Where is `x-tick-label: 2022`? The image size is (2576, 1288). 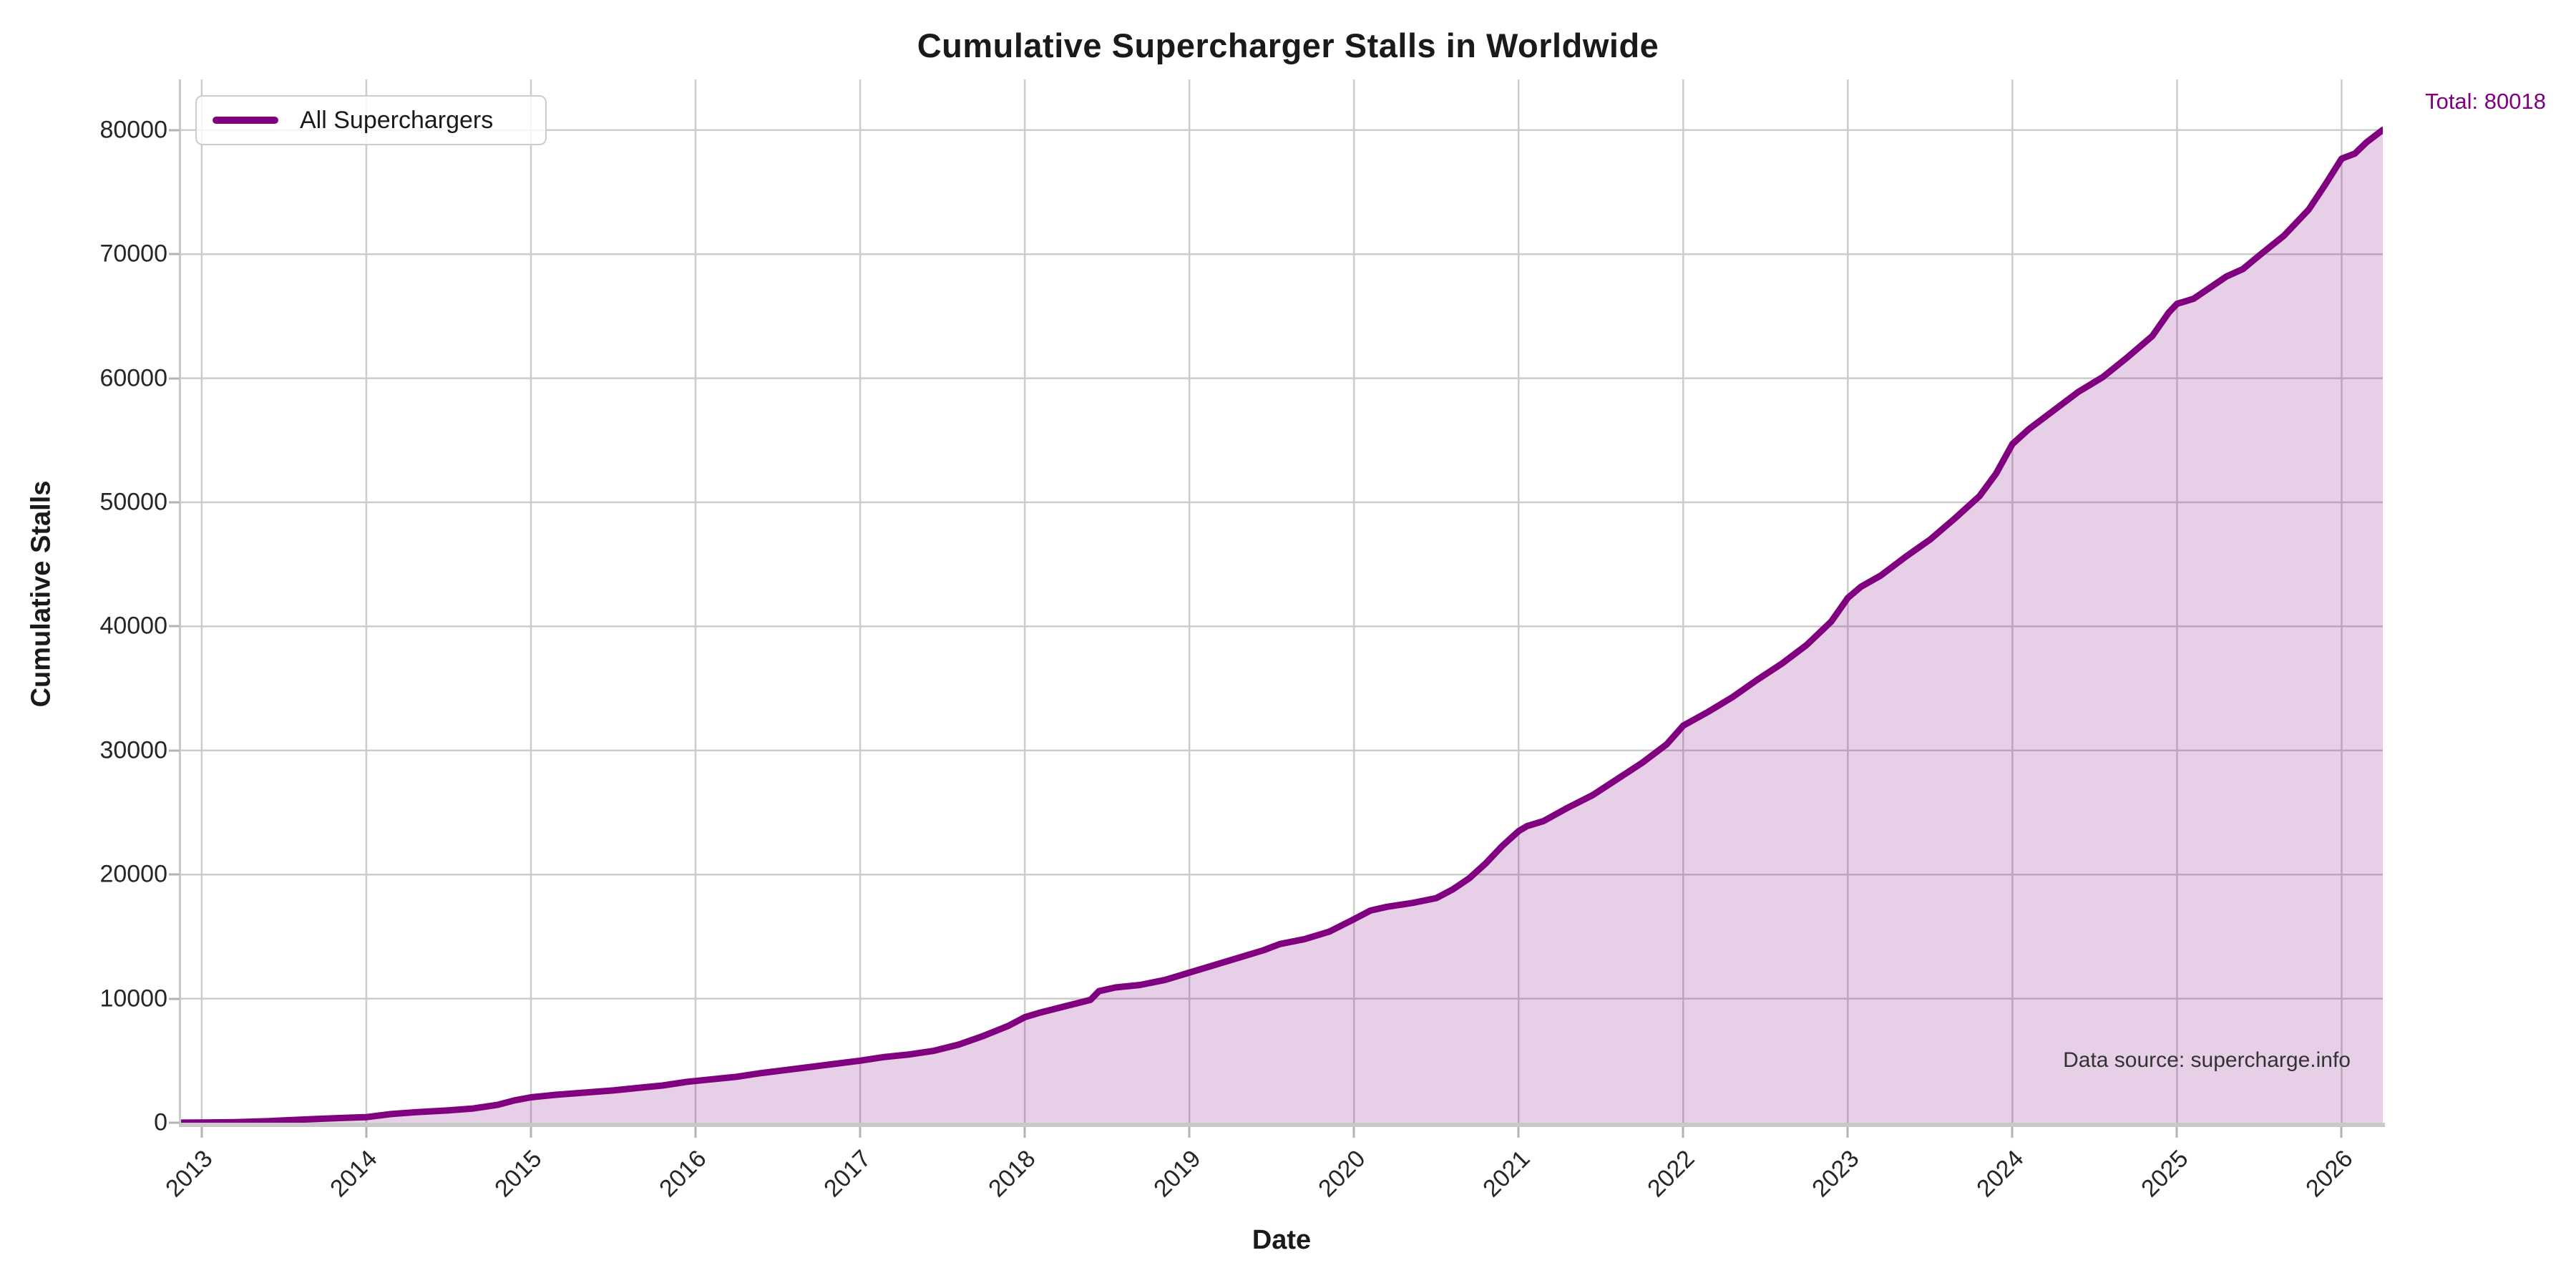
x-tick-label: 2022 is located at coordinates (1670, 1174).